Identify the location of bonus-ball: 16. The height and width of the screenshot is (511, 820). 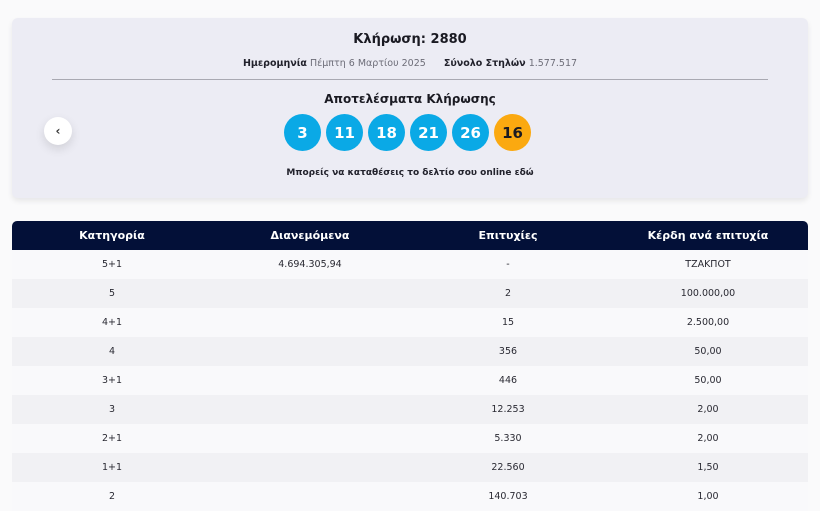
(512, 132).